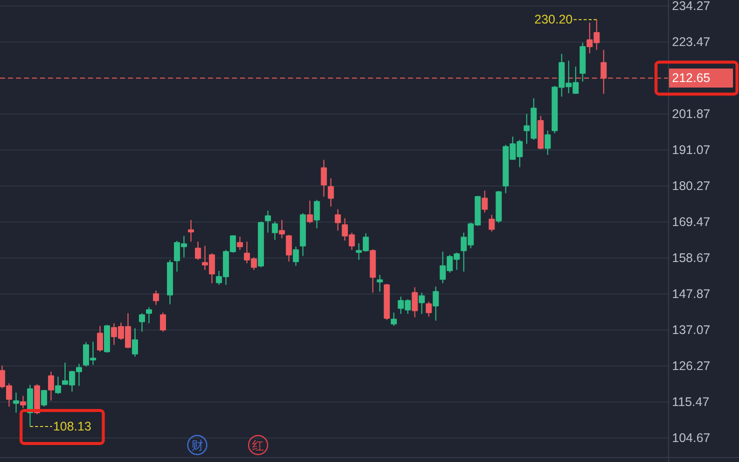 The width and height of the screenshot is (739, 462). Describe the element at coordinates (258, 445) in the screenshot. I see `annotation: 红` at that location.